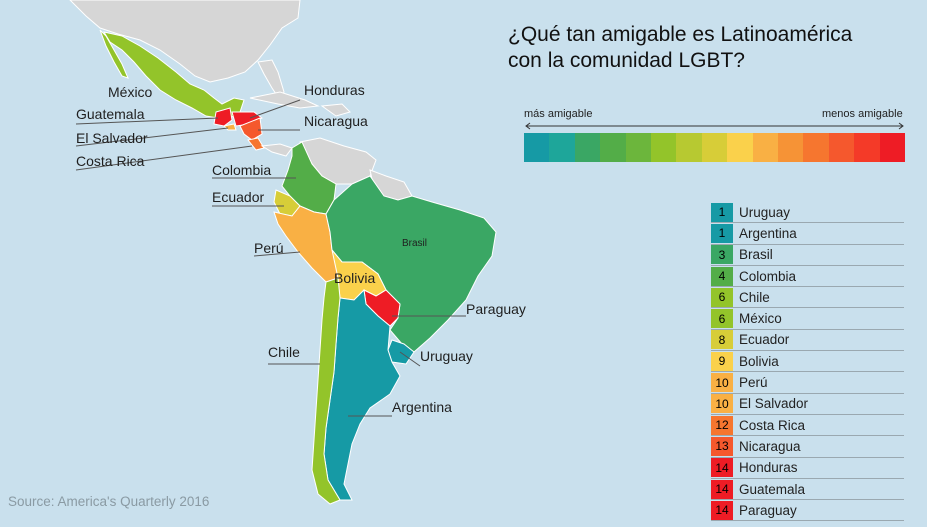  Describe the element at coordinates (251, 129) in the screenshot. I see `nicaragua-region` at that location.